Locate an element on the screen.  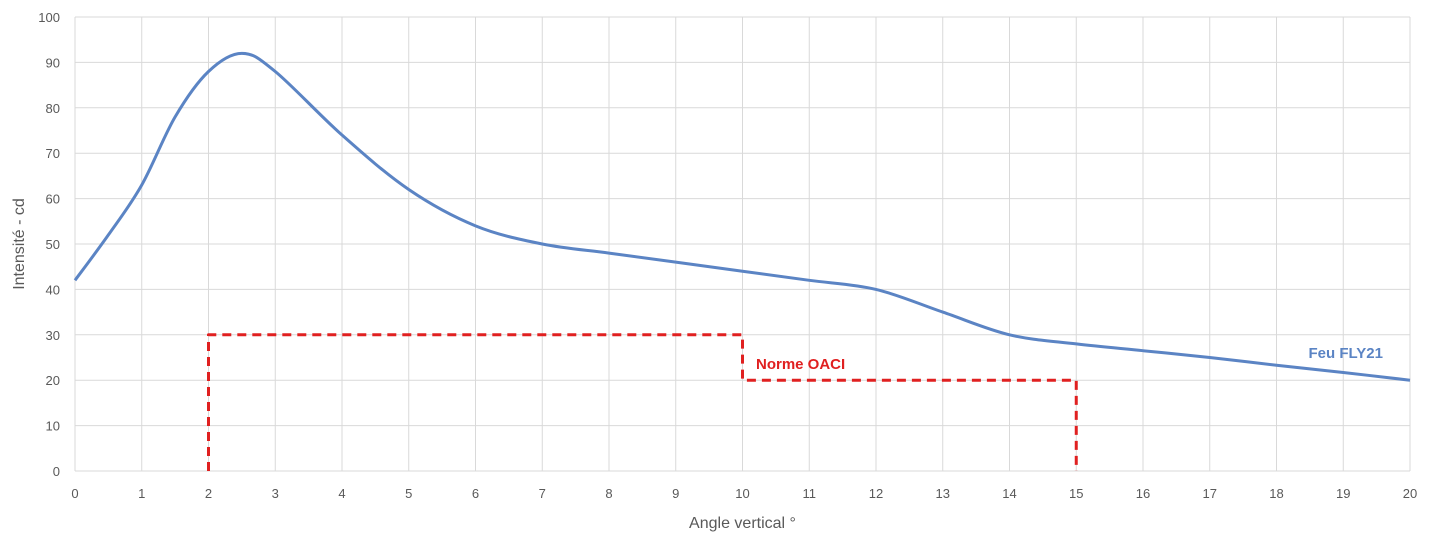
x-tick-1: 1 is located at coordinates (141, 493).